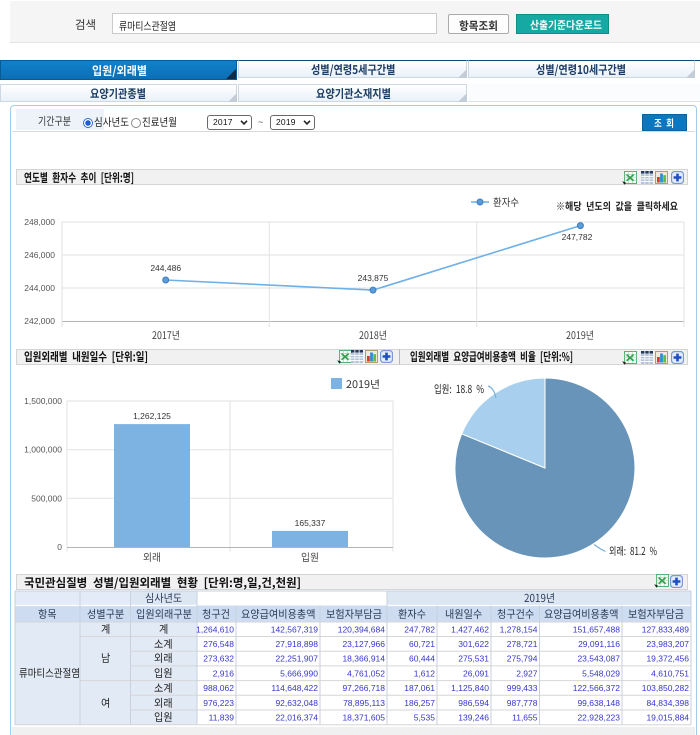 The height and width of the screenshot is (735, 700). I want to click on svg-text: 187,061, so click(419, 688).